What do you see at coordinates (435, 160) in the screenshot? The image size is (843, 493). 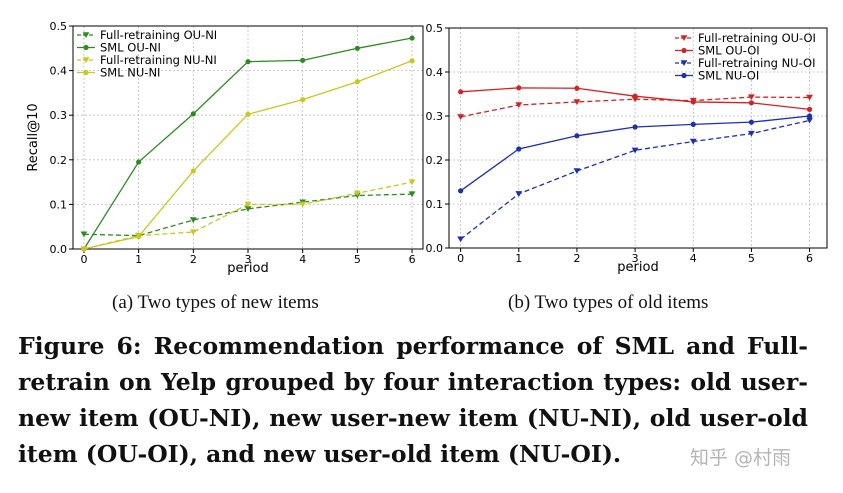 I see `chart-b-ytick-label-2: 0.2` at bounding box center [435, 160].